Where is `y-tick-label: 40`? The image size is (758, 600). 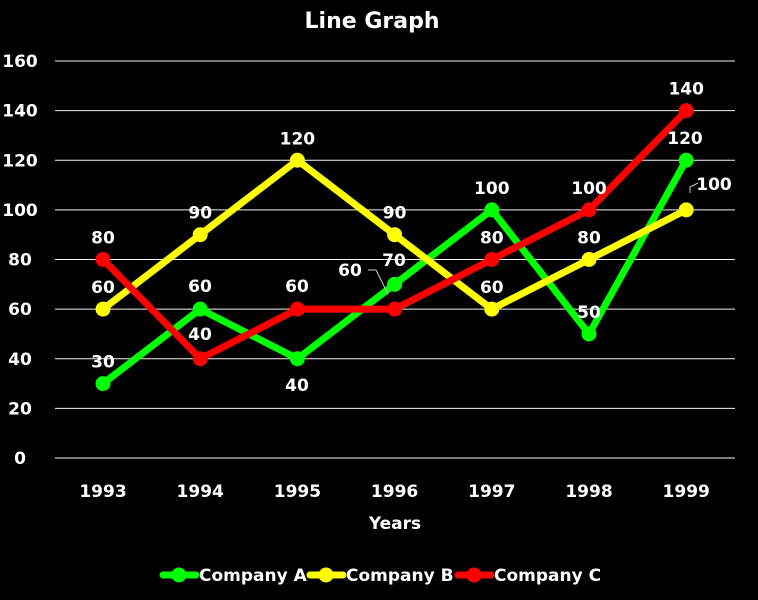 y-tick-label: 40 is located at coordinates (20, 360).